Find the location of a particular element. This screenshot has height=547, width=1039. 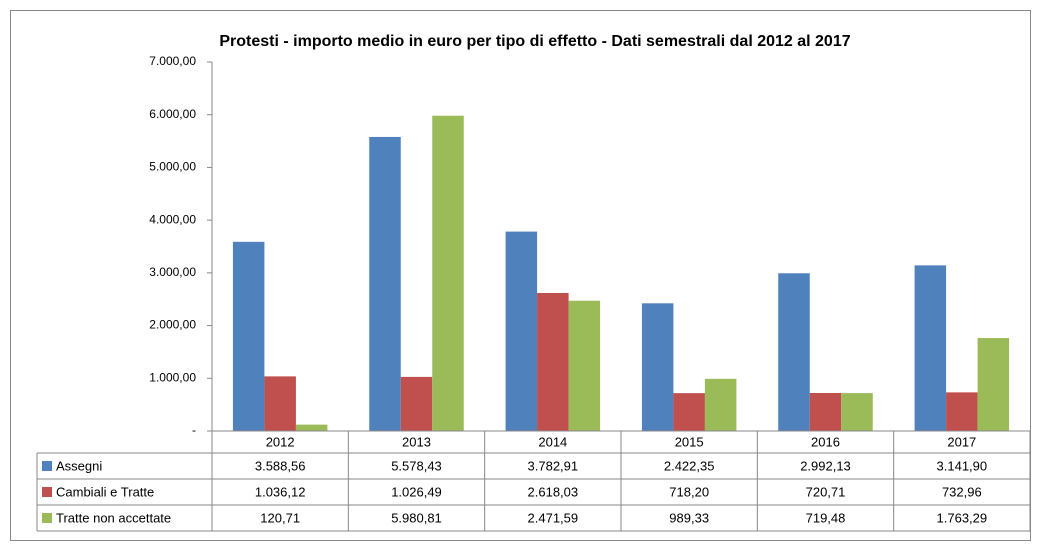

y-tick-label: 3.000,00 is located at coordinates (172, 272).